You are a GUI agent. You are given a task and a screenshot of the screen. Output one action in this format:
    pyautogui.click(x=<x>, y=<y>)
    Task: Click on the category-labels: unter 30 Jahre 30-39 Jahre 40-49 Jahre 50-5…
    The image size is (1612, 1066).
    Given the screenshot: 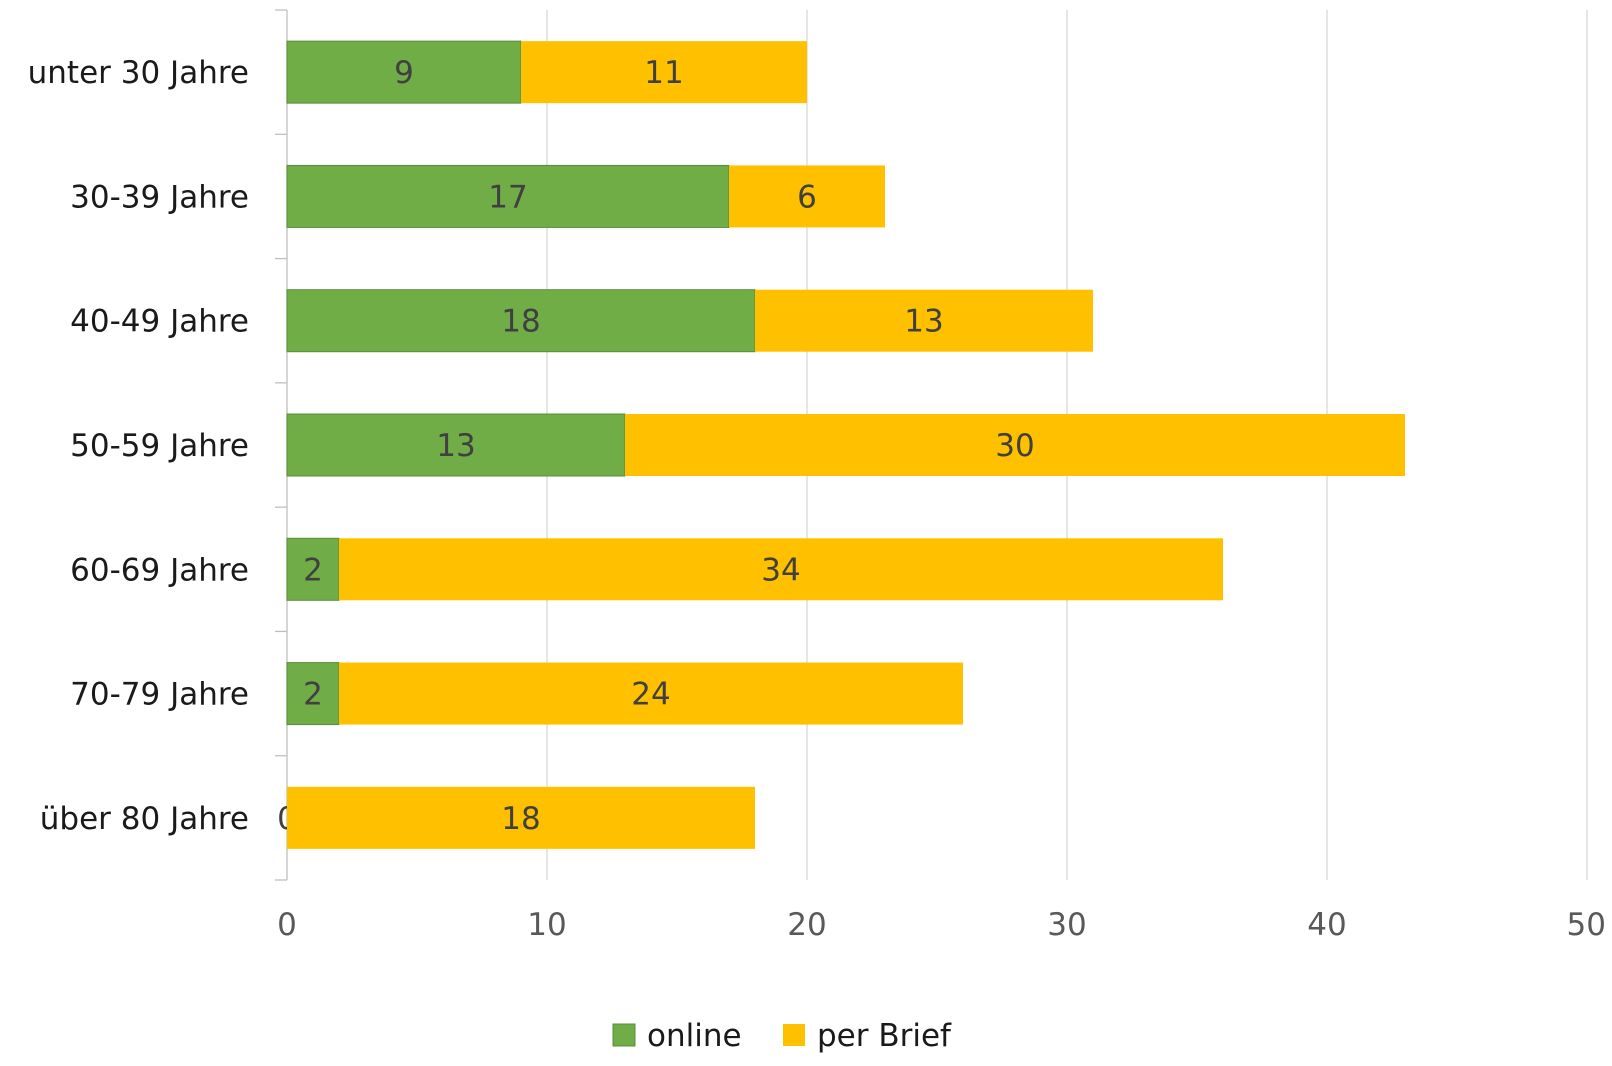 What is the action you would take?
    pyautogui.click(x=138, y=446)
    